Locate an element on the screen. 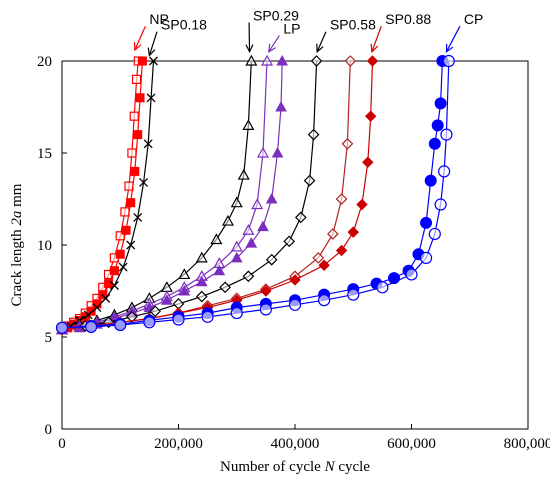  annotation-label: NP is located at coordinates (158, 19).